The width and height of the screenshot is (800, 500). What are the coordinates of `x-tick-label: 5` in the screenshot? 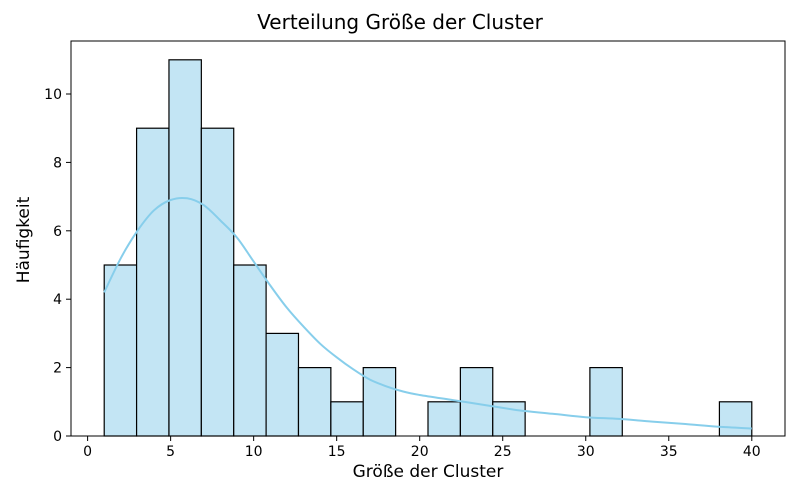 It's located at (170, 452).